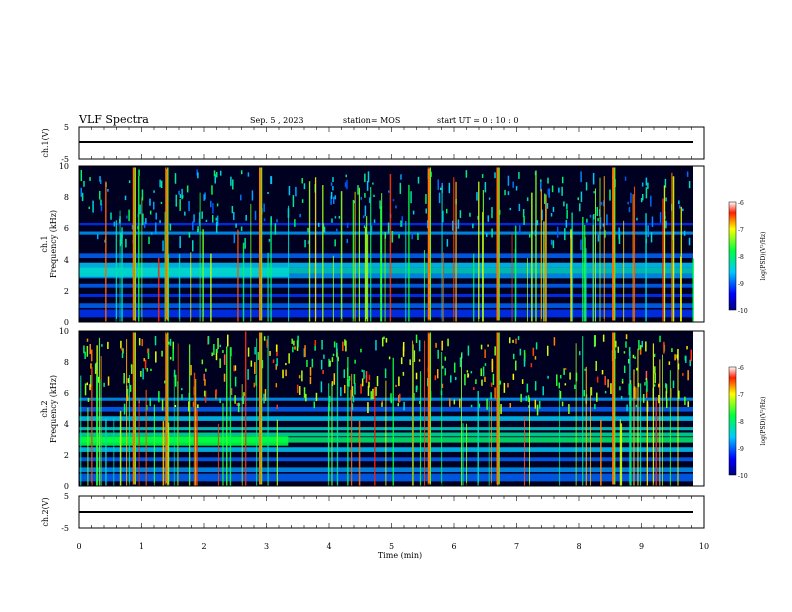  What do you see at coordinates (641, 546) in the screenshot?
I see `x-tick-label: 9` at bounding box center [641, 546].